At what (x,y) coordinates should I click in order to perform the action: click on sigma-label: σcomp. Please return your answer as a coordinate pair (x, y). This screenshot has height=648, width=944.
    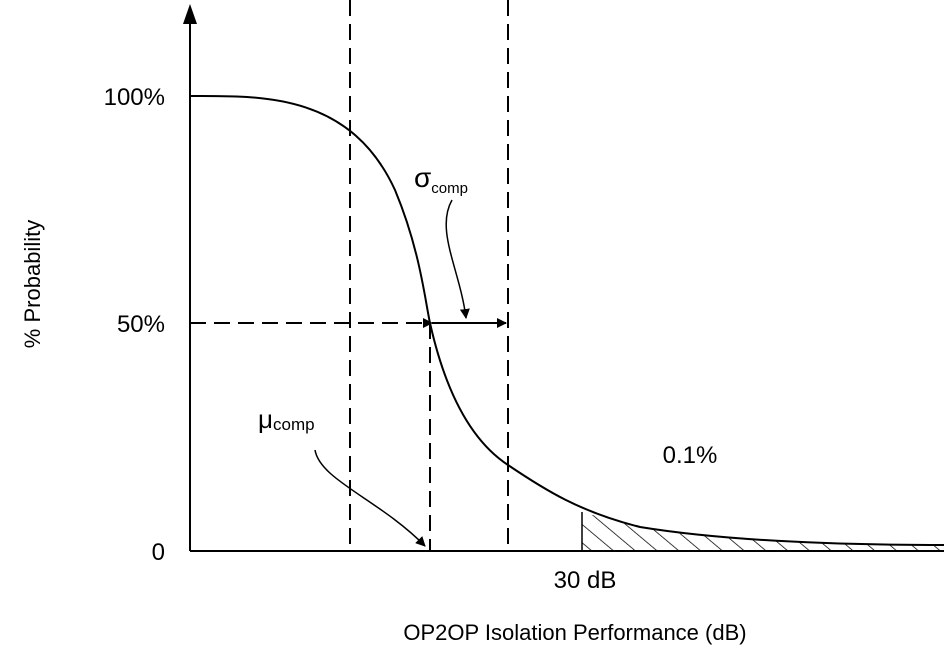
    Looking at the image, I should click on (441, 179).